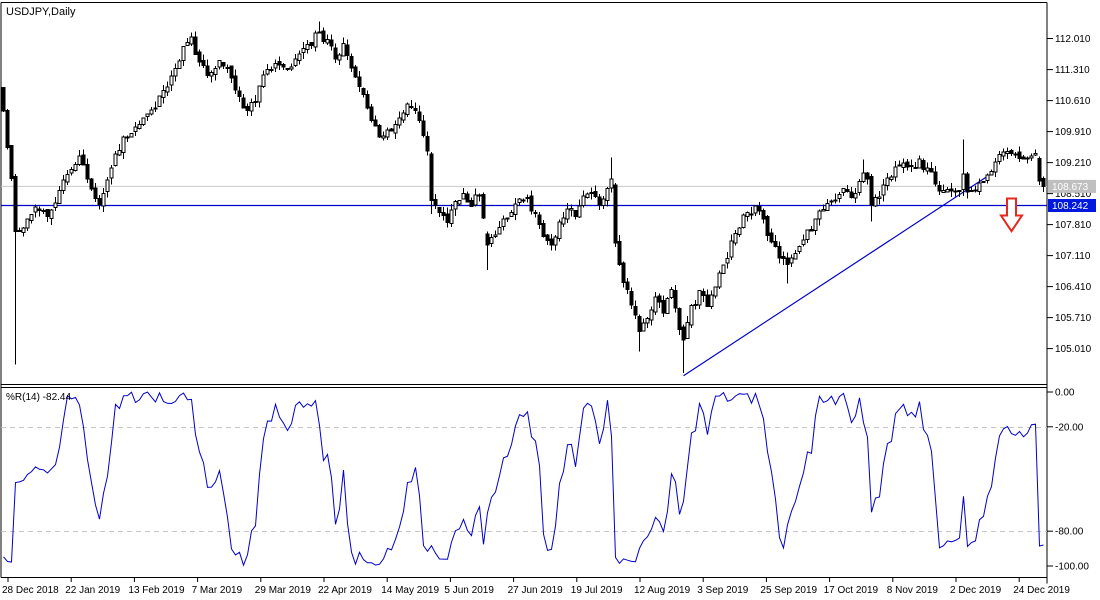 The height and width of the screenshot is (600, 1100). I want to click on date-tick-label: 5 Jun 2019, so click(469, 590).